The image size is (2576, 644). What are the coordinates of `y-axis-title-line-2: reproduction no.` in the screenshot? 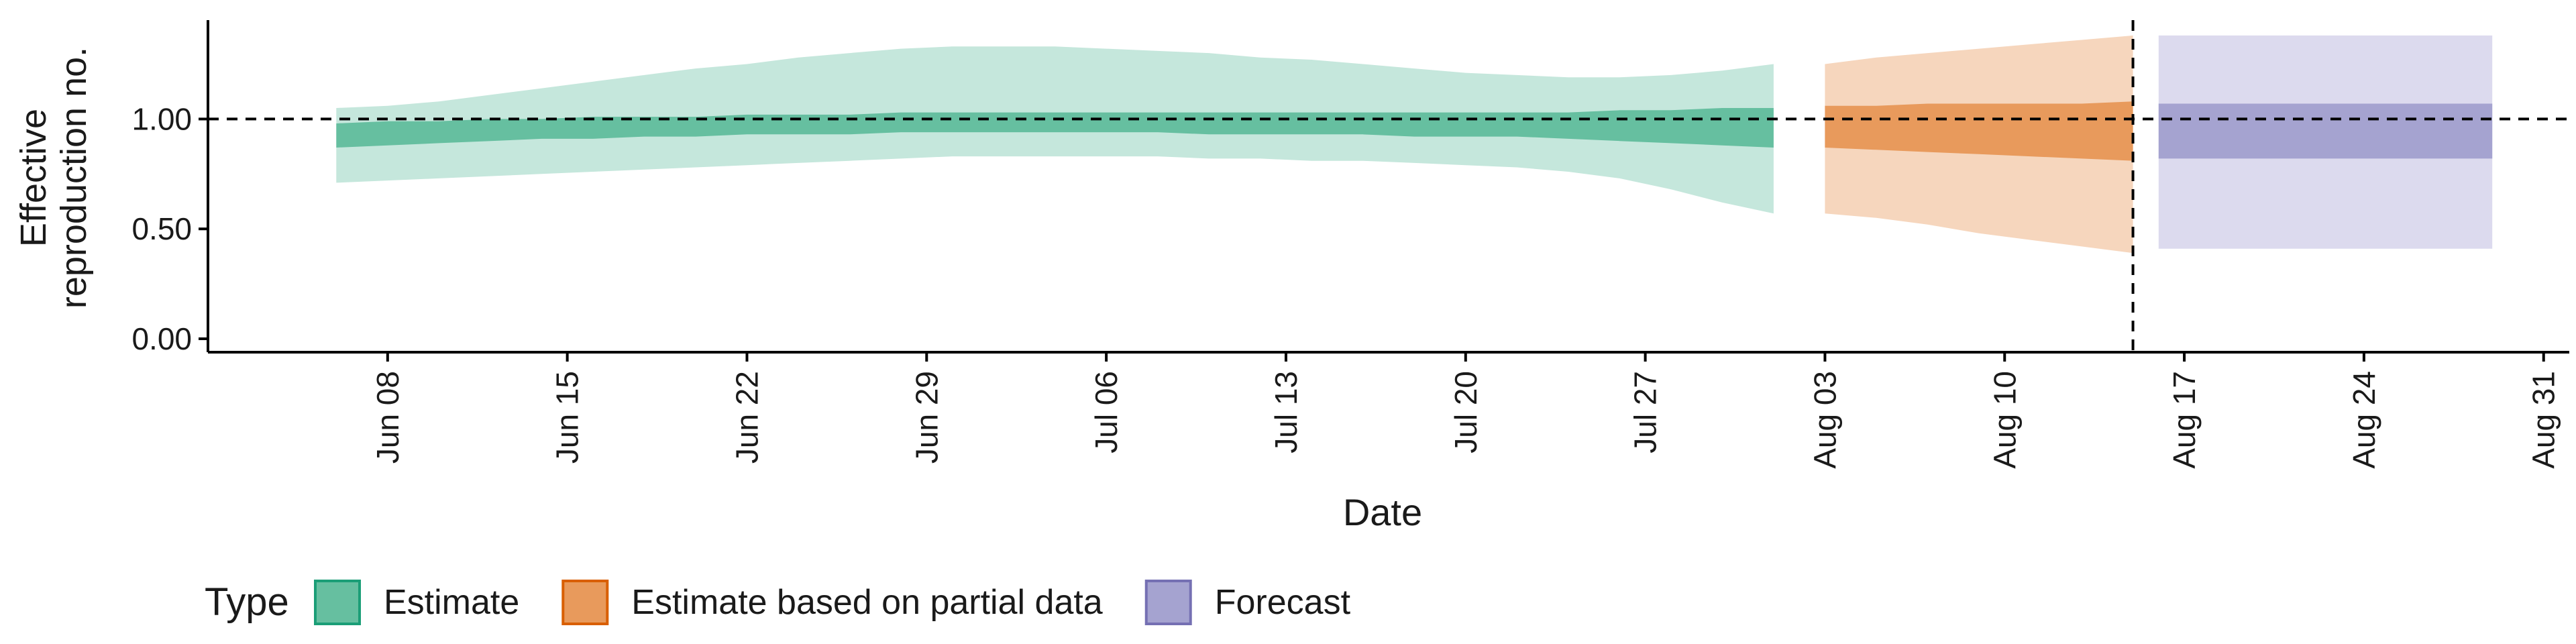 It's located at (74, 178).